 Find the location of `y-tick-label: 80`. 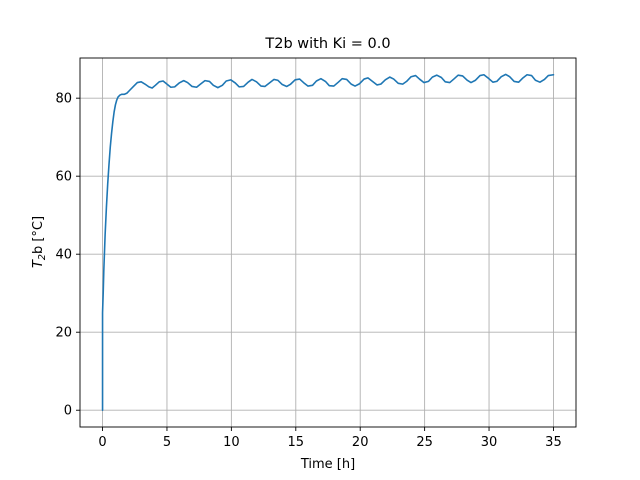

y-tick-label: 80 is located at coordinates (63, 99).